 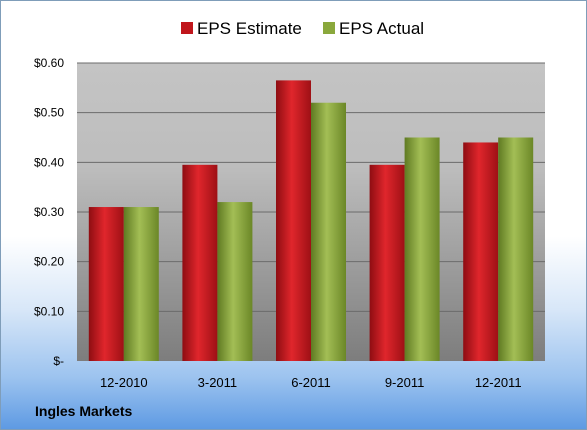 What do you see at coordinates (124, 382) in the screenshot?
I see `x-category-label: 12-2010` at bounding box center [124, 382].